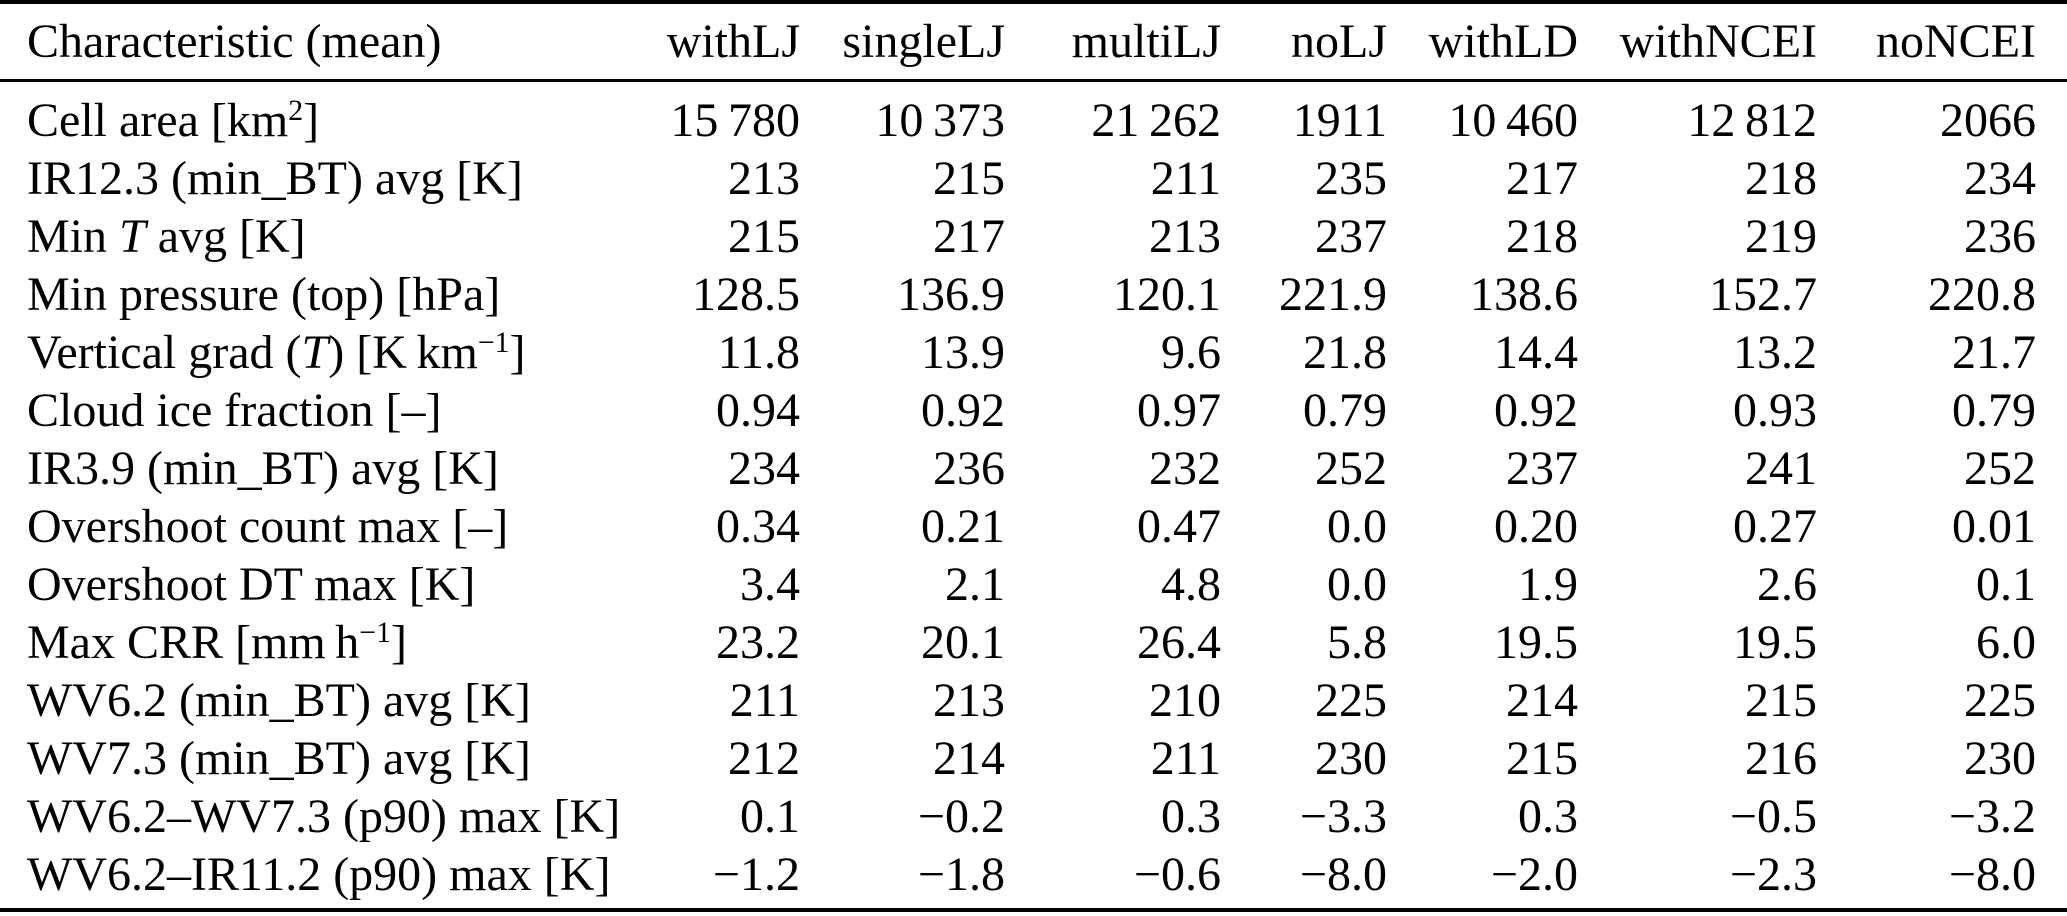  What do you see at coordinates (275, 178) in the screenshot?
I see `row-label: IR12.3 (min_BT) avg [K]` at bounding box center [275, 178].